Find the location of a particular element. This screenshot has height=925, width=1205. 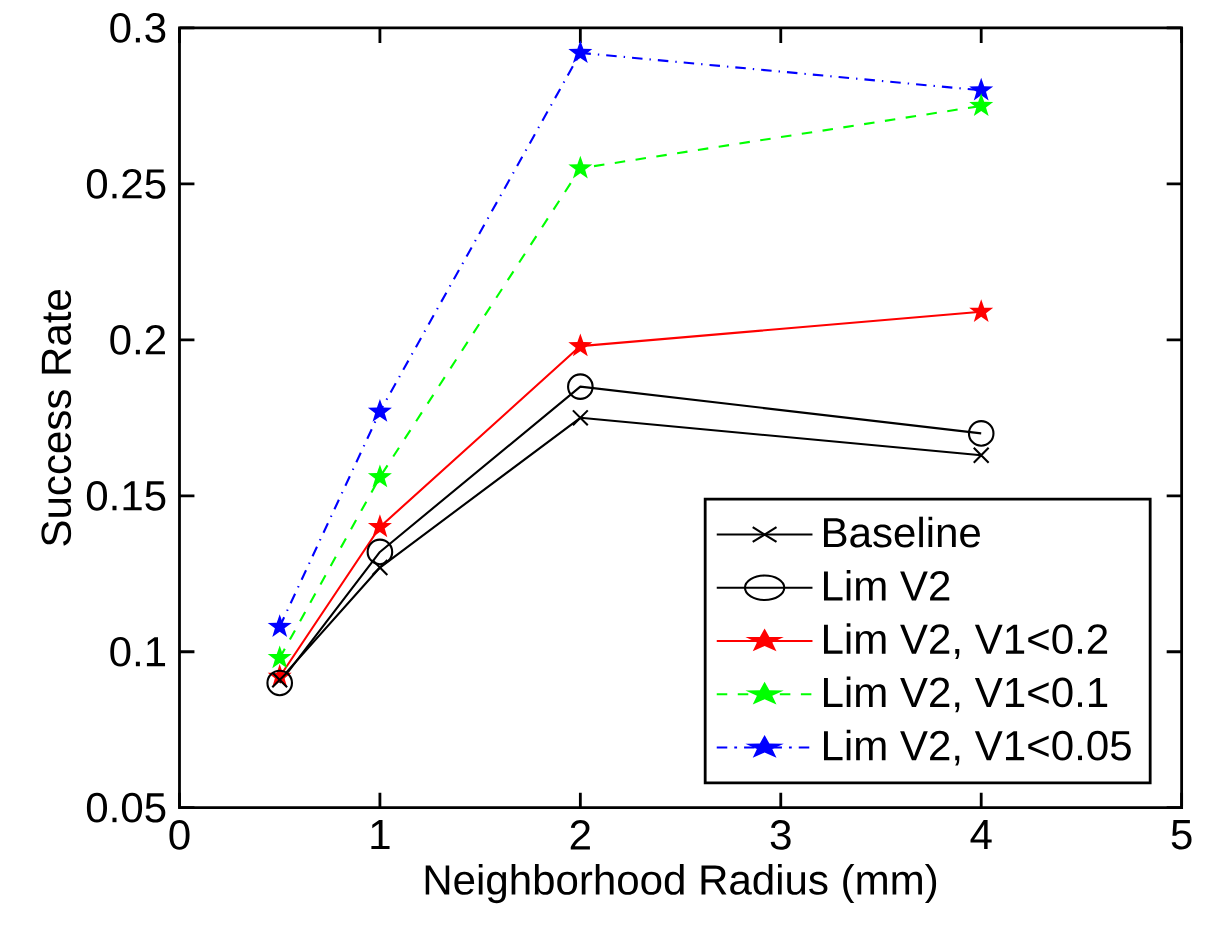

x-tick-label: 4 is located at coordinates (981, 834).